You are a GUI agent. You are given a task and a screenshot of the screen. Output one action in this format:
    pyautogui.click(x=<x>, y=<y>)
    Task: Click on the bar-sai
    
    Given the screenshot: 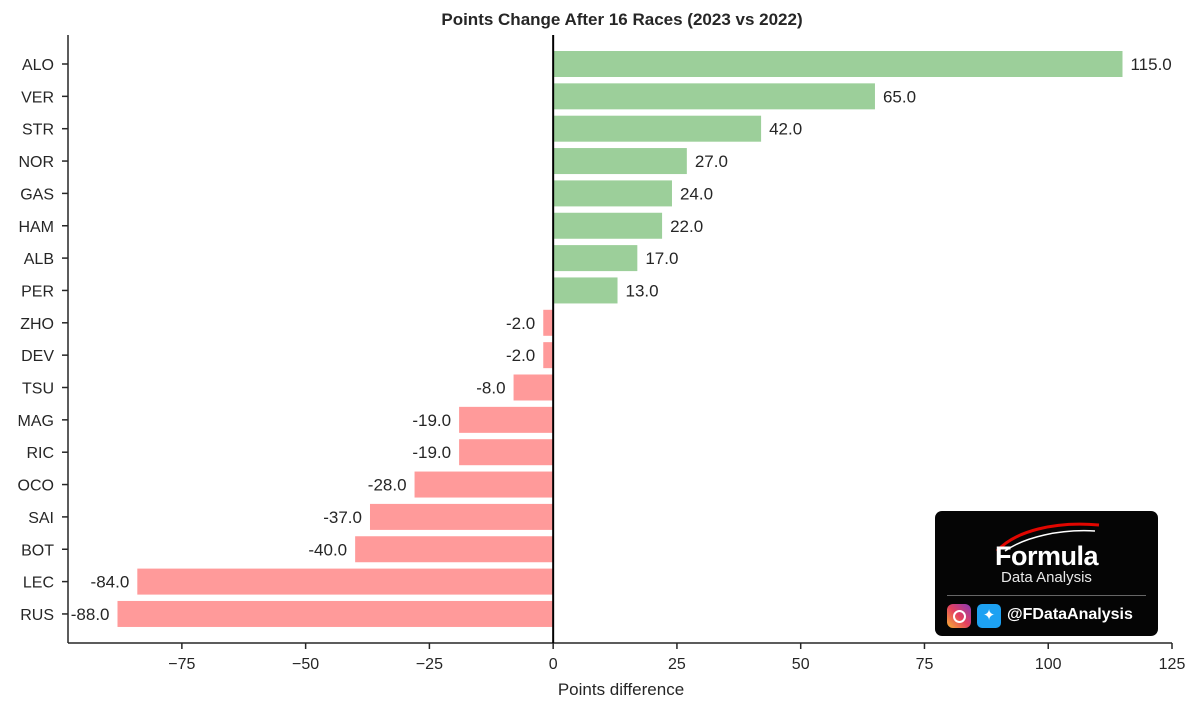 What is the action you would take?
    pyautogui.click(x=461, y=516)
    